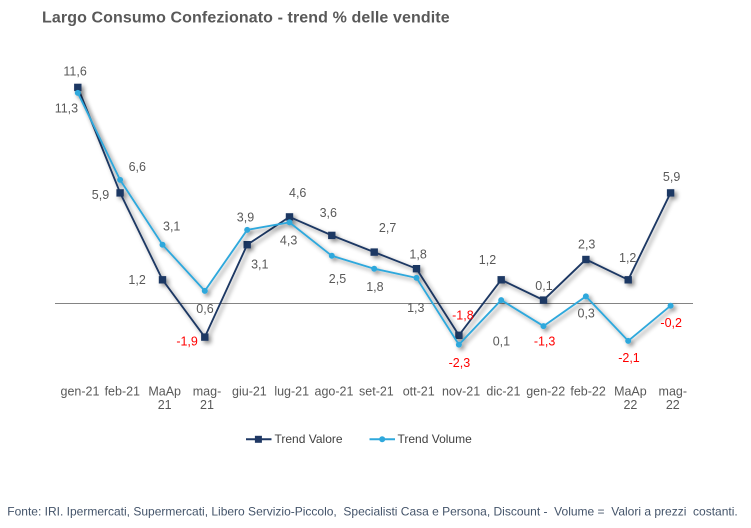 The height and width of the screenshot is (528, 751). What do you see at coordinates (309, 439) in the screenshot?
I see `svg-text: Trend Valore` at bounding box center [309, 439].